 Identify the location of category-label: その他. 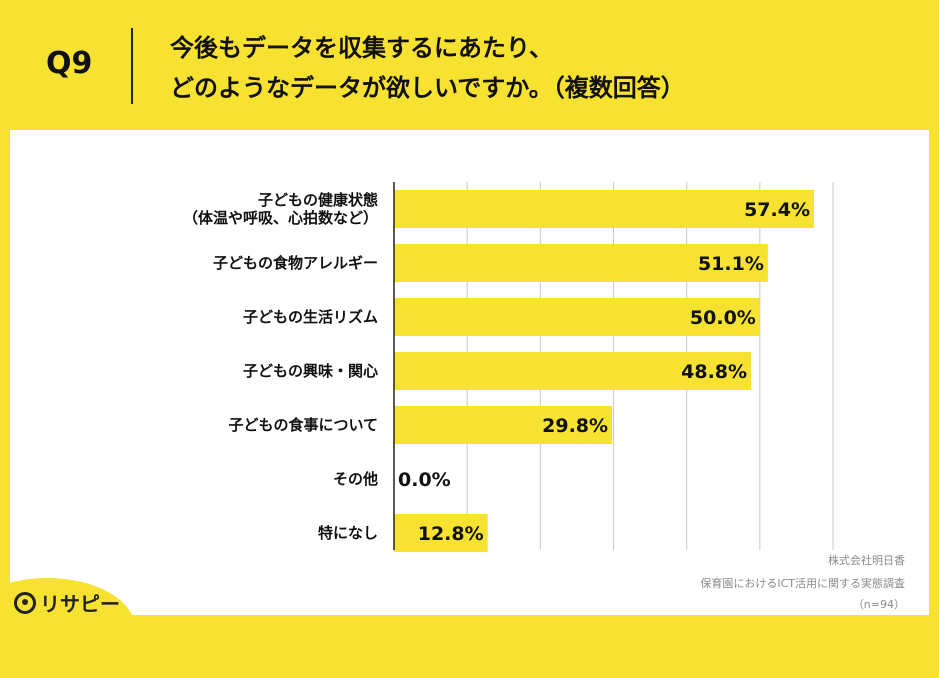
(355, 479).